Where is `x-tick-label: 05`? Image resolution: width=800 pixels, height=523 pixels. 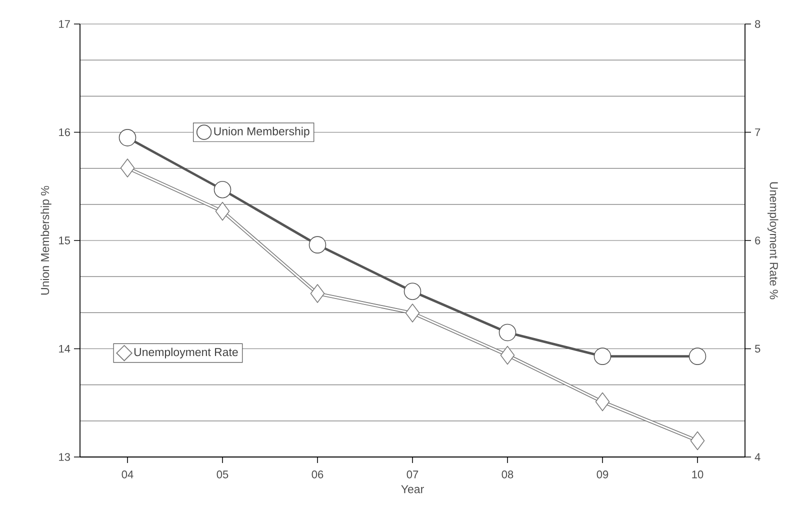 x-tick-label: 05 is located at coordinates (222, 474).